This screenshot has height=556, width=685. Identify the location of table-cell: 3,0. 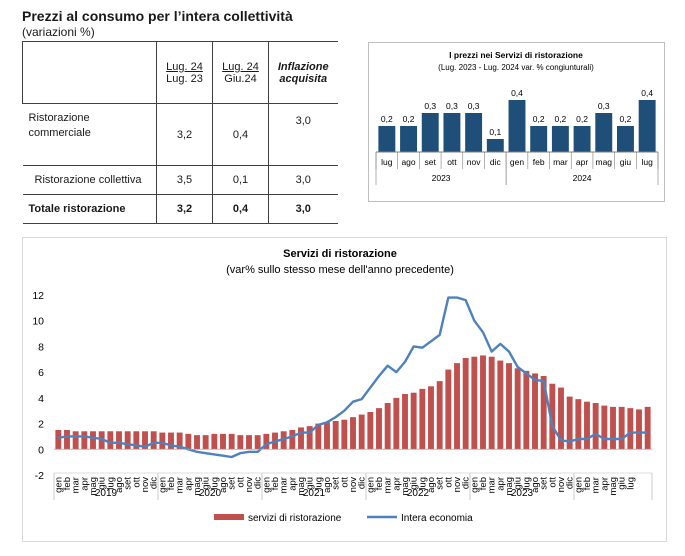
(303, 180).